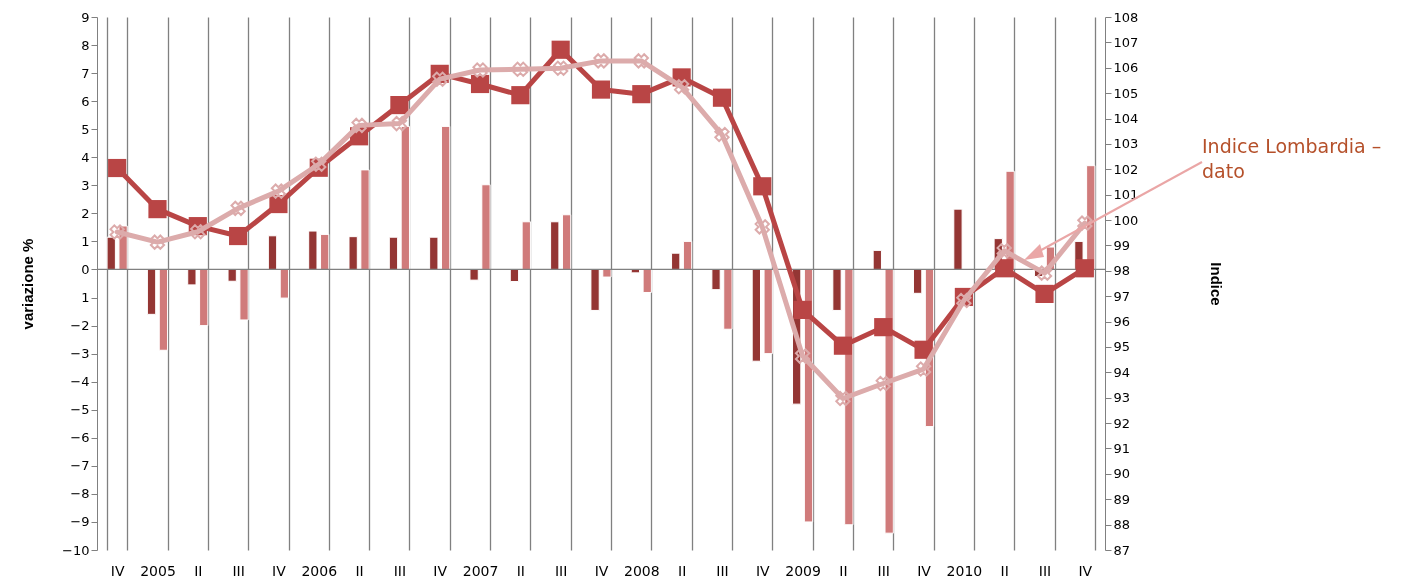 This screenshot has height=578, width=1404. I want to click on y2-tick-label: 97, so click(1122, 296).